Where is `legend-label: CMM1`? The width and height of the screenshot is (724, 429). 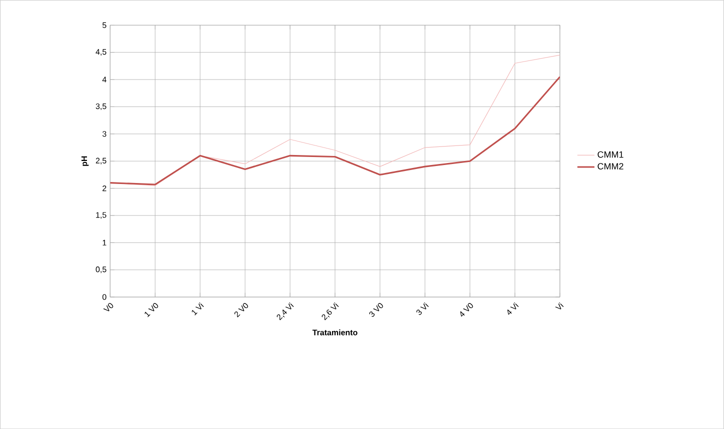 legend-label: CMM1 is located at coordinates (611, 154).